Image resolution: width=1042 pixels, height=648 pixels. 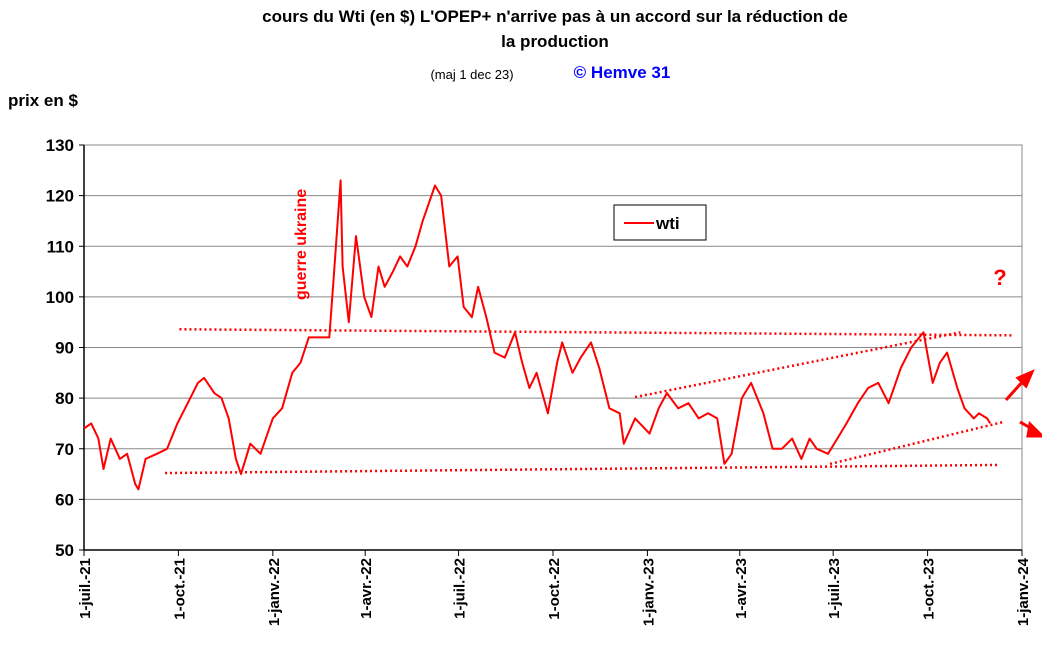 I want to click on y-tick-label: 120, so click(x=60, y=196).